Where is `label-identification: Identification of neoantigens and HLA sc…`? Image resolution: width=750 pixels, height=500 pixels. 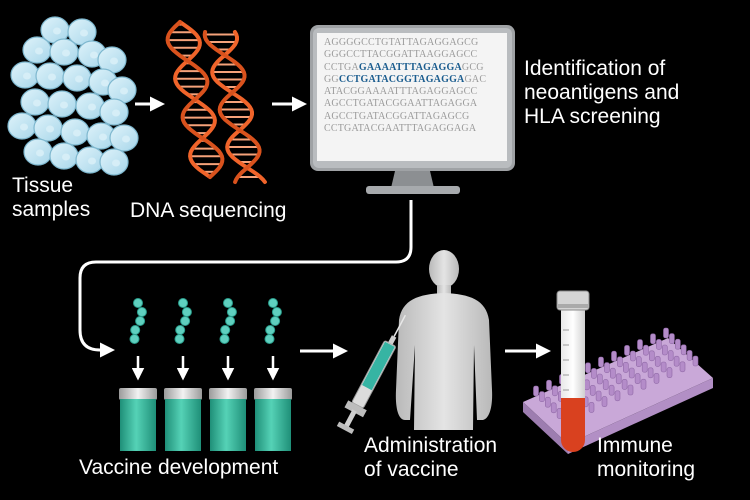
label-identification: Identification of neoantigens and HLA sc… is located at coordinates (602, 92).